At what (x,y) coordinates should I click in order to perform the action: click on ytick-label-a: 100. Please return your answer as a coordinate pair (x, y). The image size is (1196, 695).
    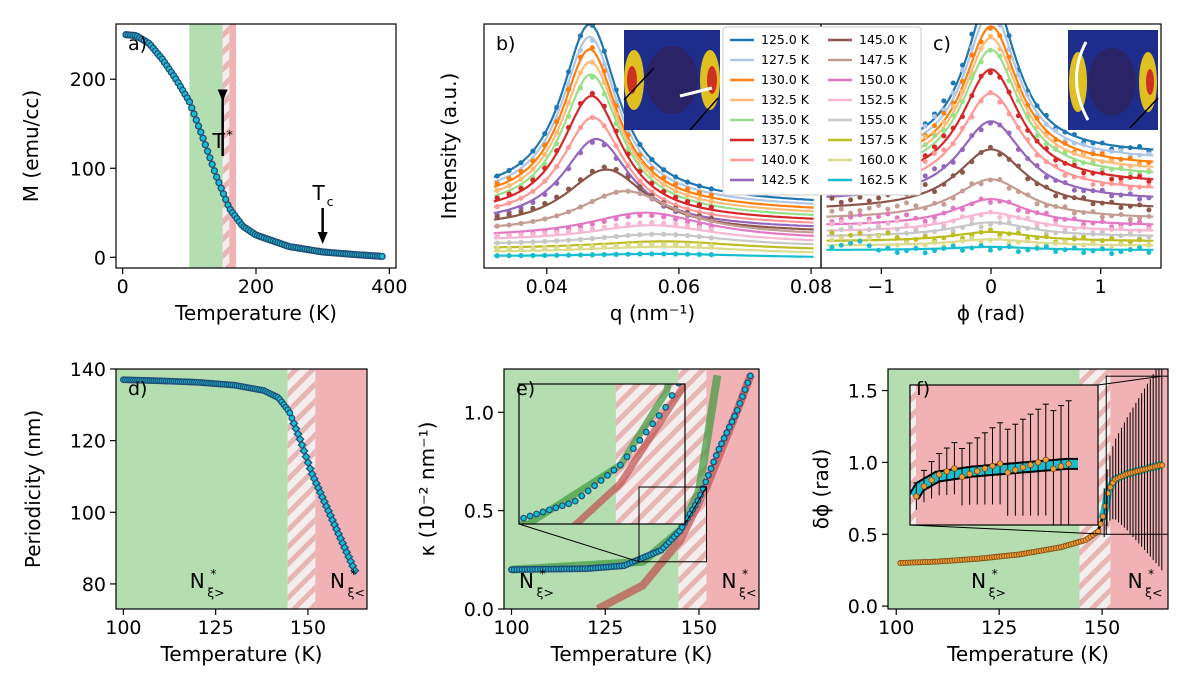
    Looking at the image, I should click on (88, 169).